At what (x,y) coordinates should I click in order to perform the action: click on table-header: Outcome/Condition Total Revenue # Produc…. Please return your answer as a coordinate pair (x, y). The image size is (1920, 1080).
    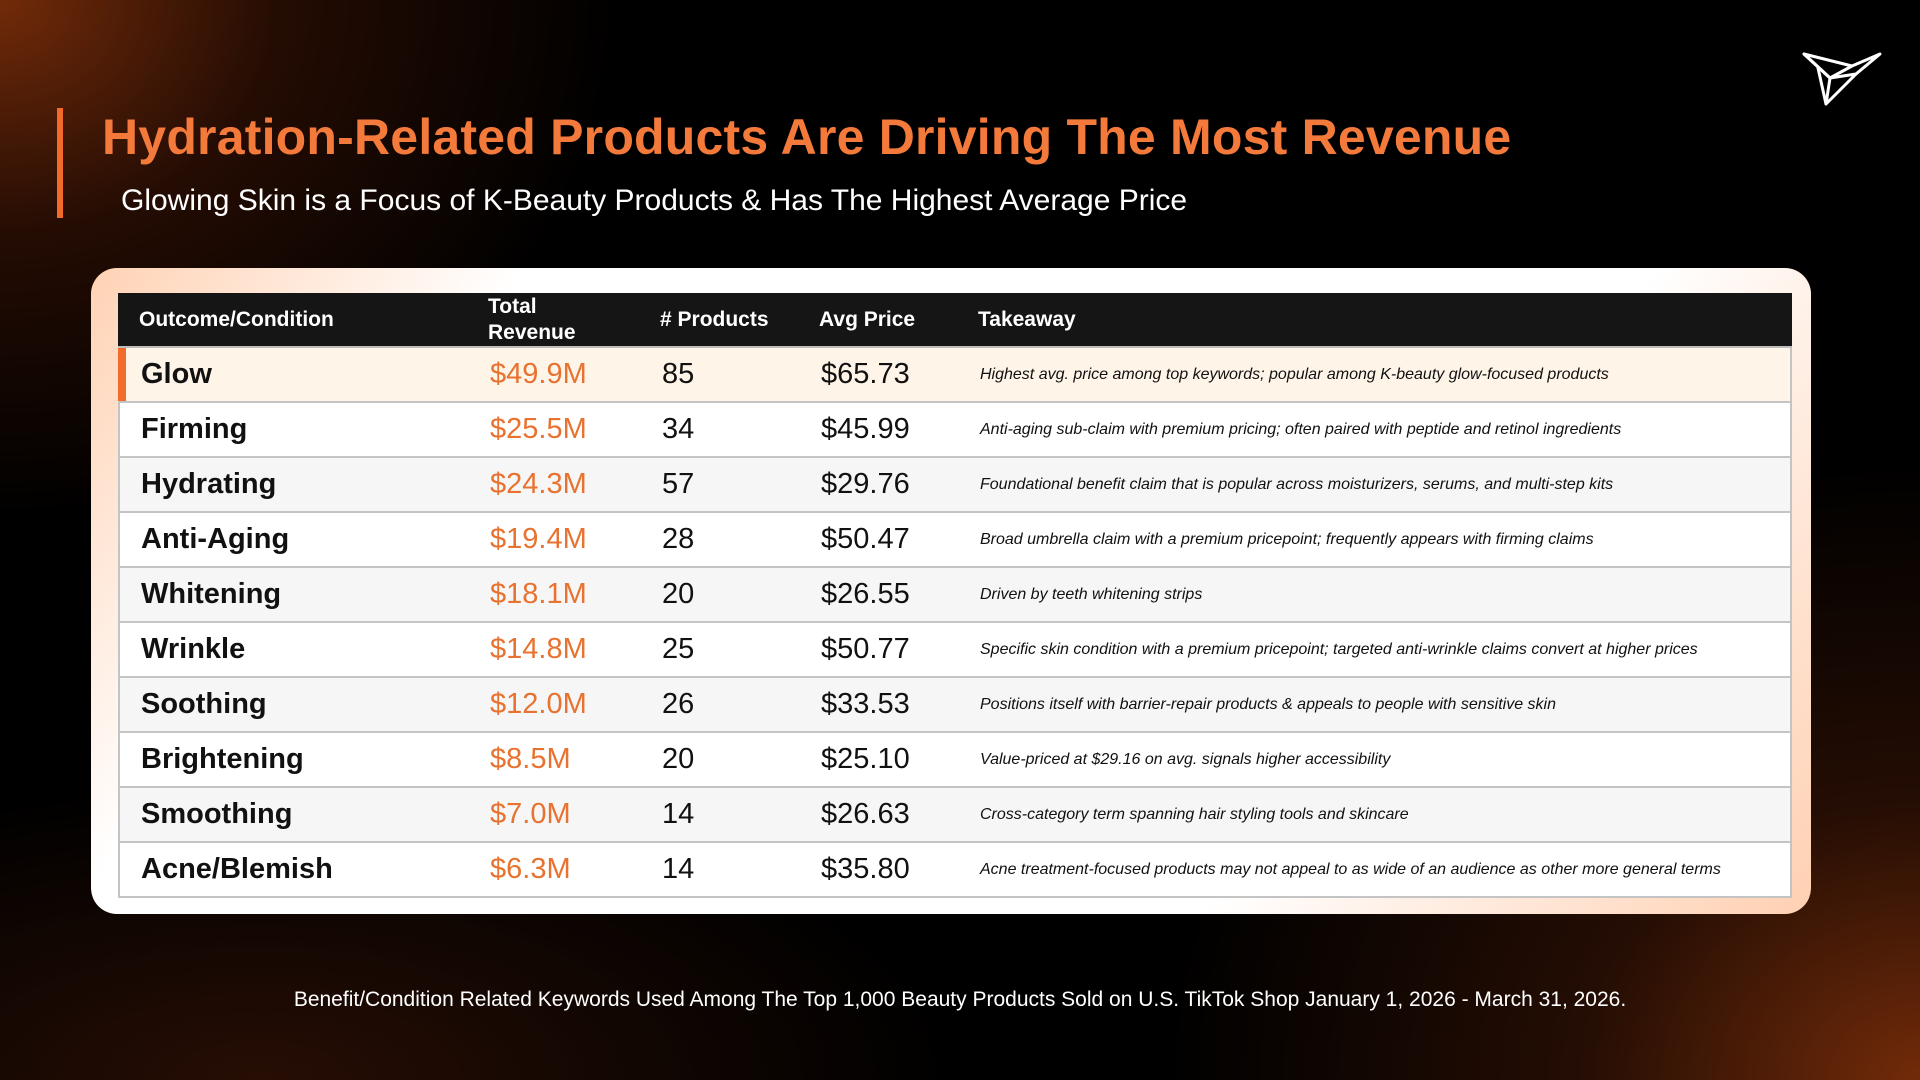
    Looking at the image, I should click on (955, 320).